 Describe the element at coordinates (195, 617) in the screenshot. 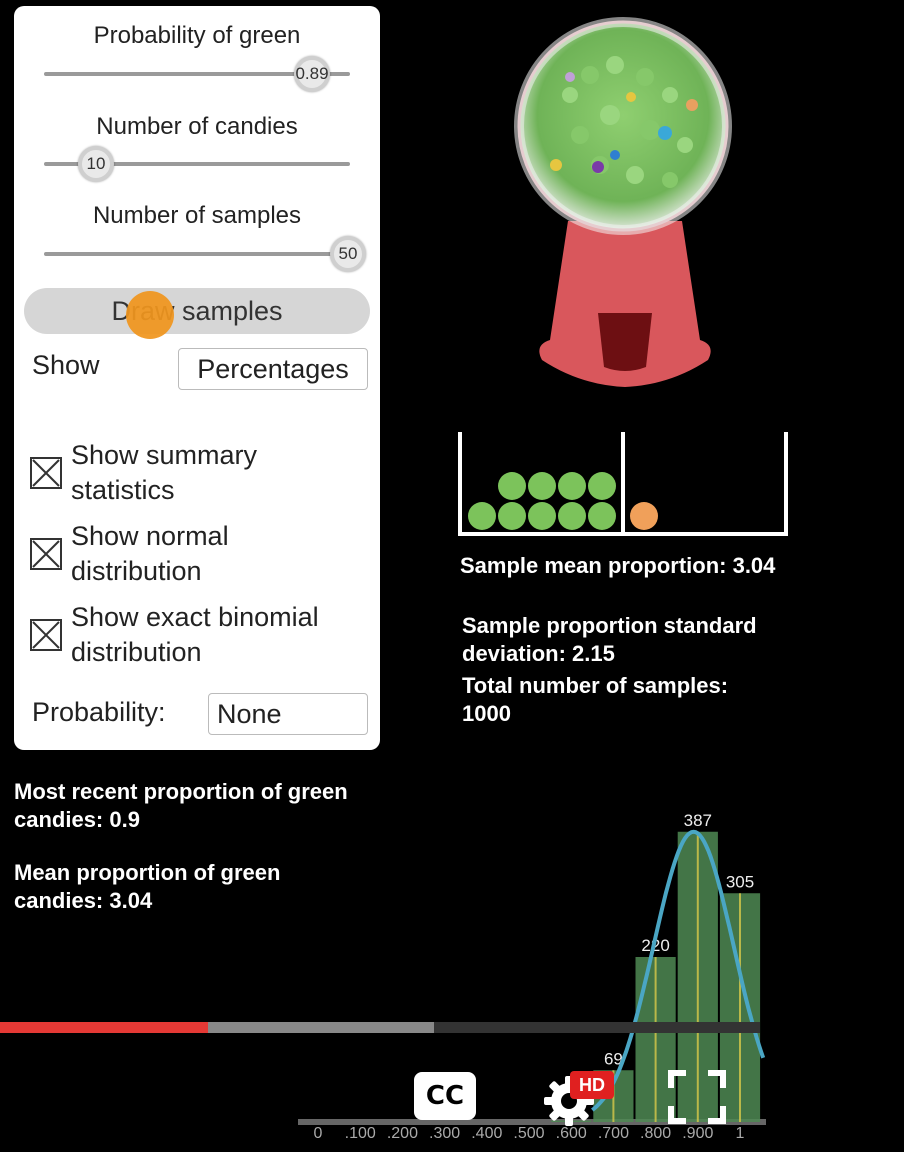

I see `binomial-dist-label-line1: Show exact binomial` at that location.